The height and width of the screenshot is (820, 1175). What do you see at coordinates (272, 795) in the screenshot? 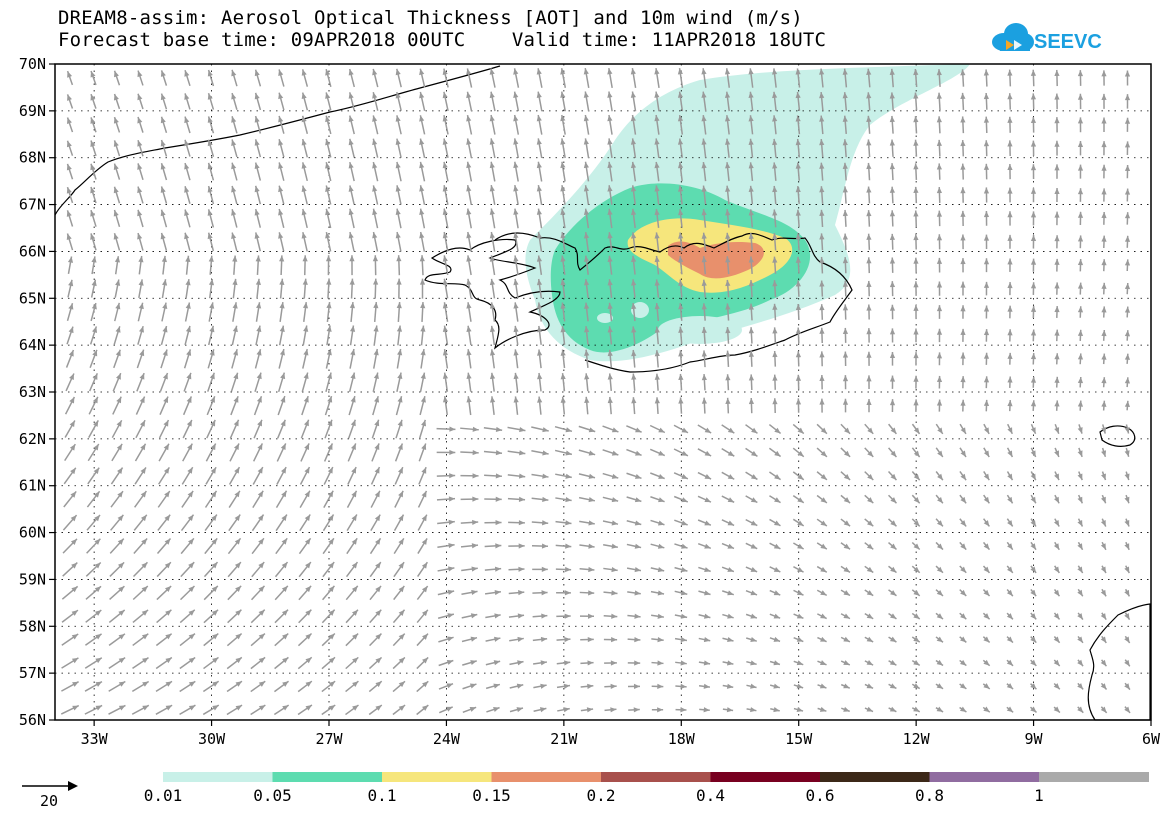
I see `colorbar-label: 0.05` at bounding box center [272, 795].